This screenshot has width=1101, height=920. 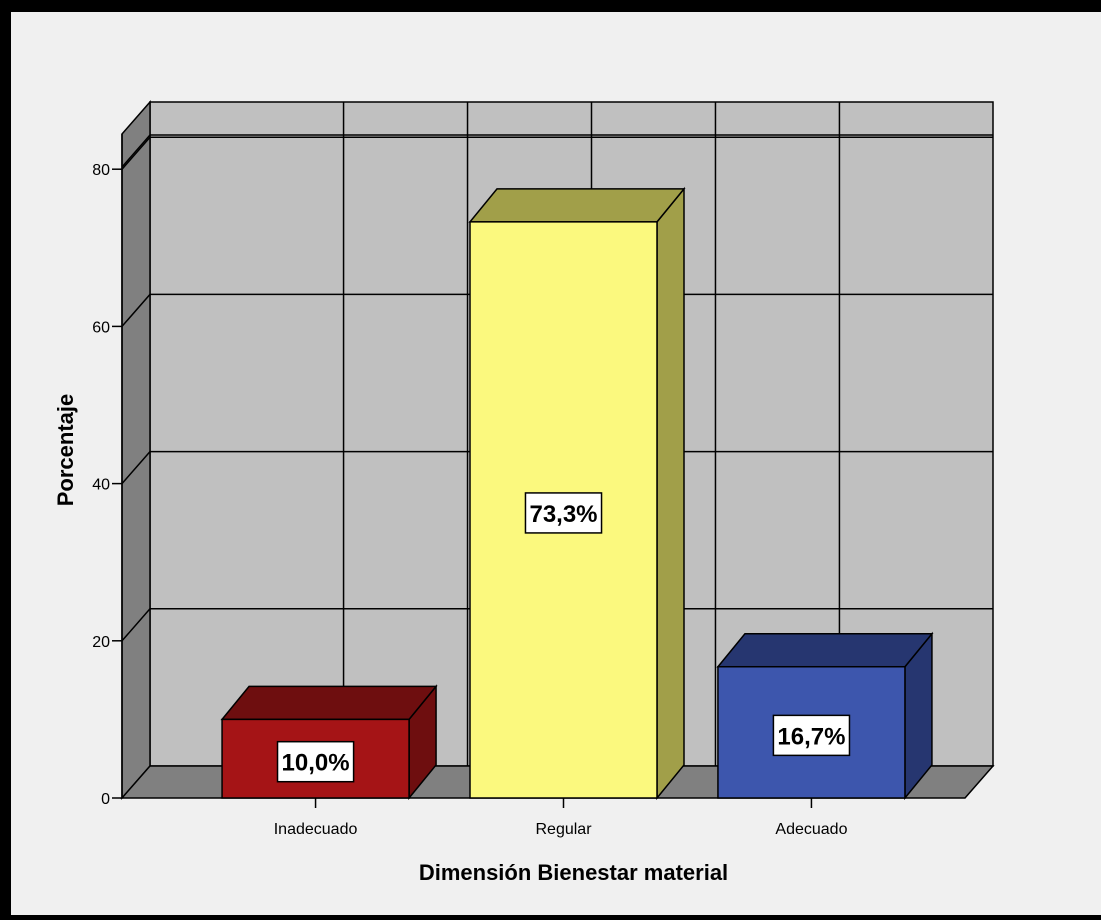 What do you see at coordinates (561, 818) in the screenshot?
I see `x-axis: Inadecuado Regular Adecuado` at bounding box center [561, 818].